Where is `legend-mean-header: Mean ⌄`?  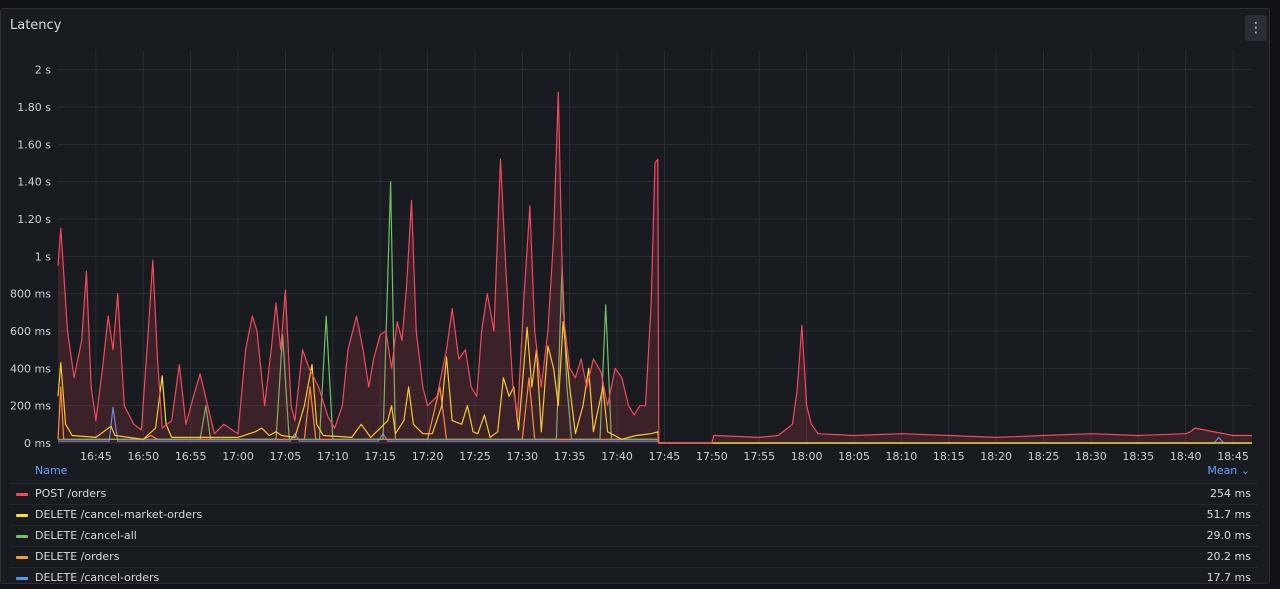
legend-mean-header: Mean ⌄ is located at coordinates (1228, 470).